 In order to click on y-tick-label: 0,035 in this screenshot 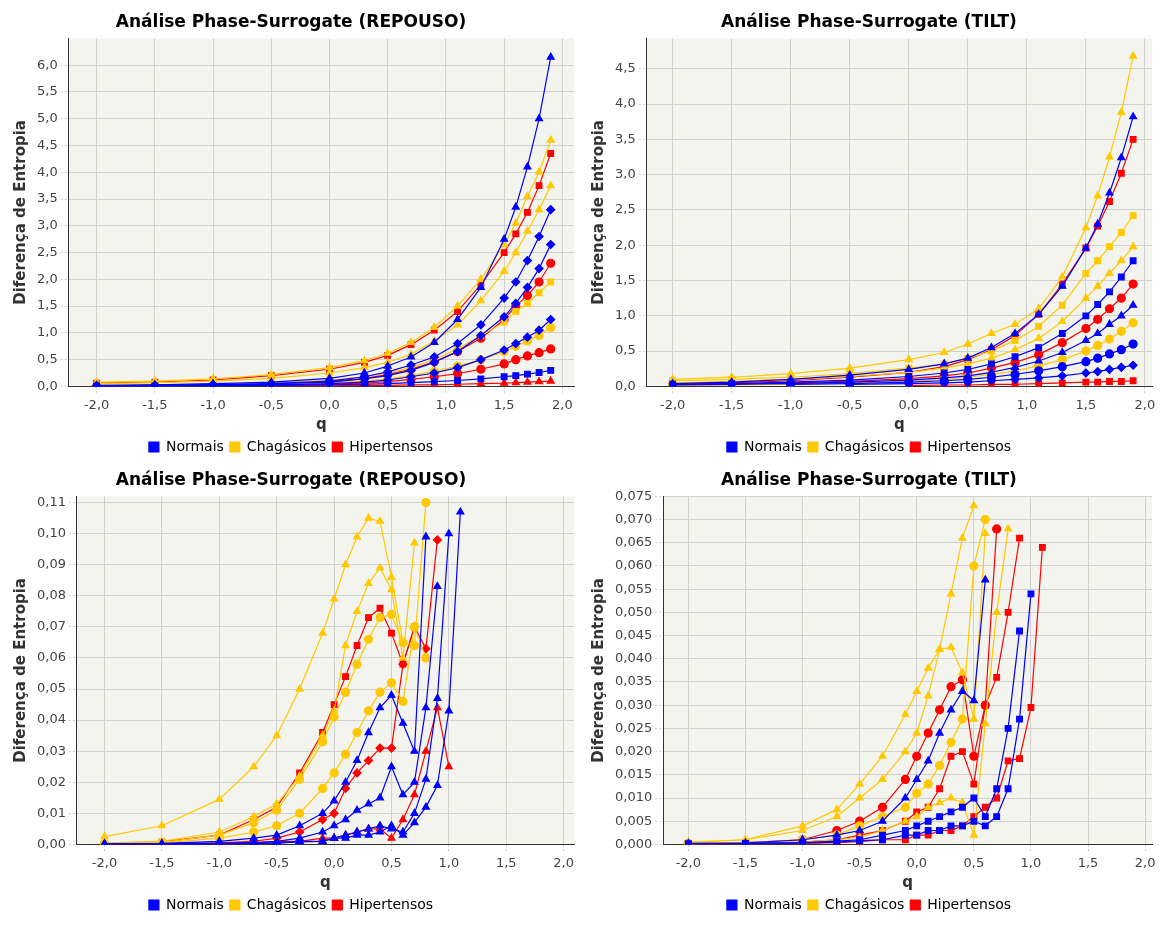, I will do `click(634, 681)`.